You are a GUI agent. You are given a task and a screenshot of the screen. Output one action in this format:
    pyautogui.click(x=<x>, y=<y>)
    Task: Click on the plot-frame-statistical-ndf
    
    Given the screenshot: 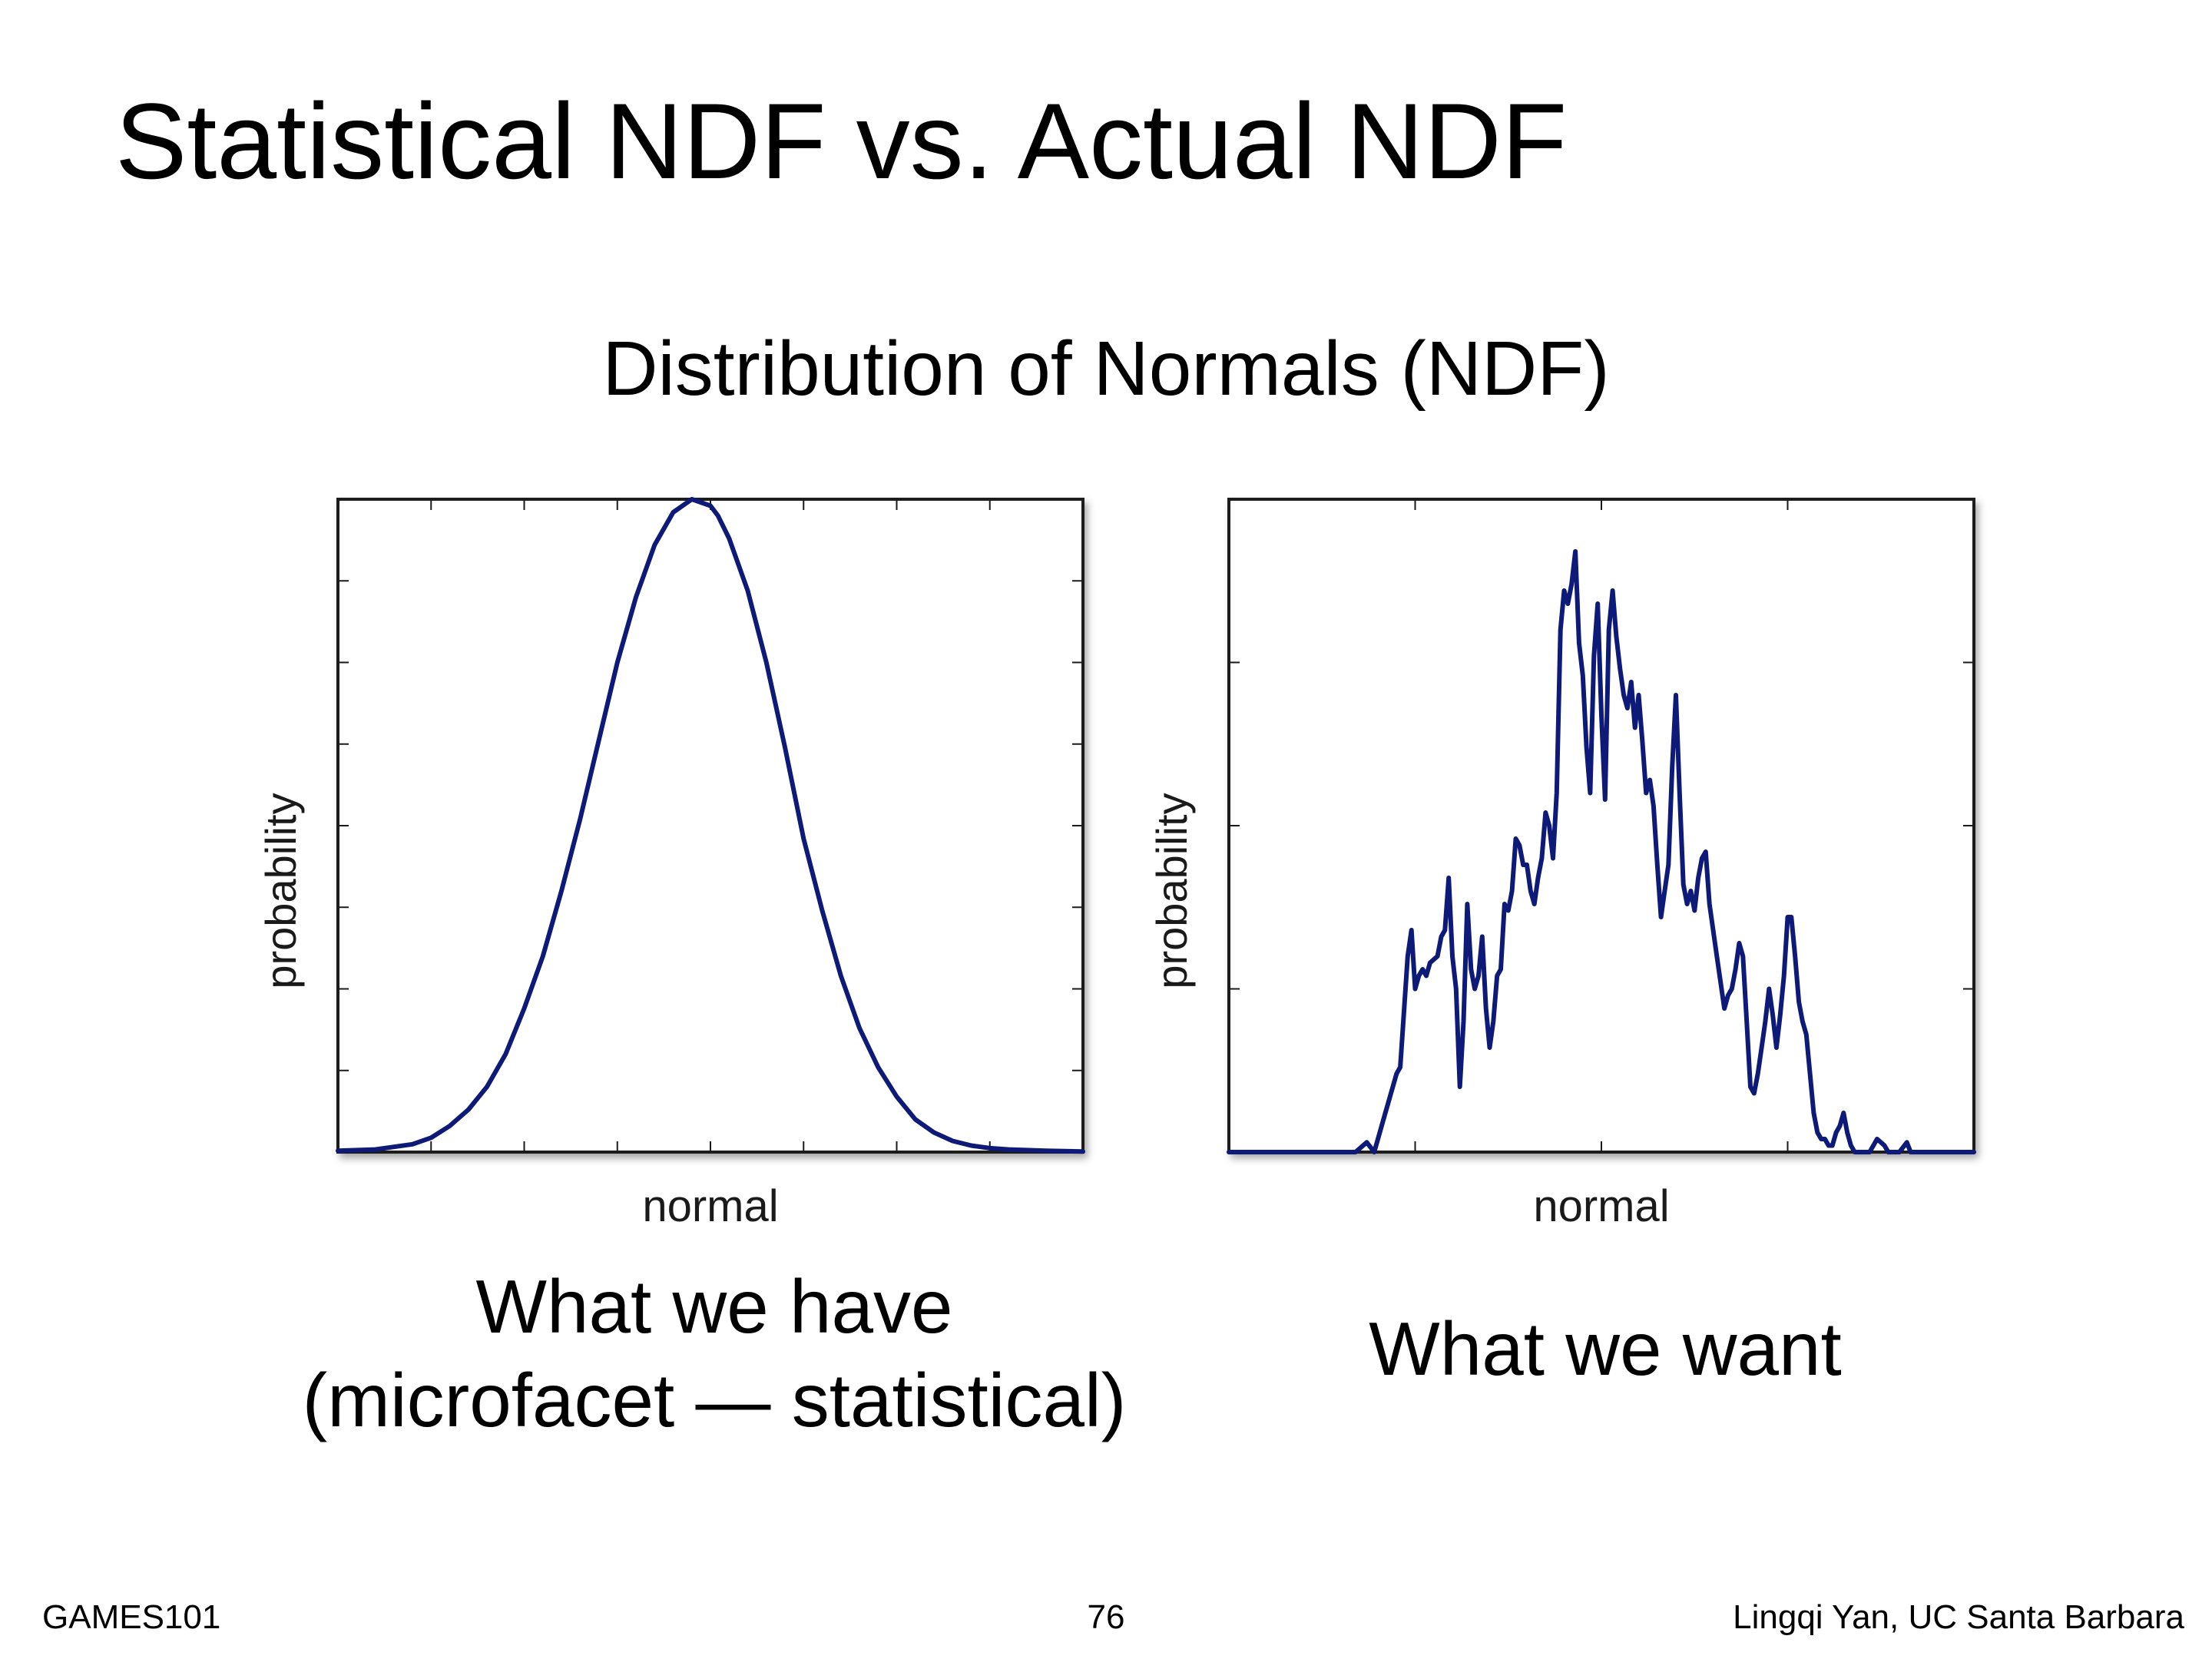 What is the action you would take?
    pyautogui.click(x=710, y=826)
    